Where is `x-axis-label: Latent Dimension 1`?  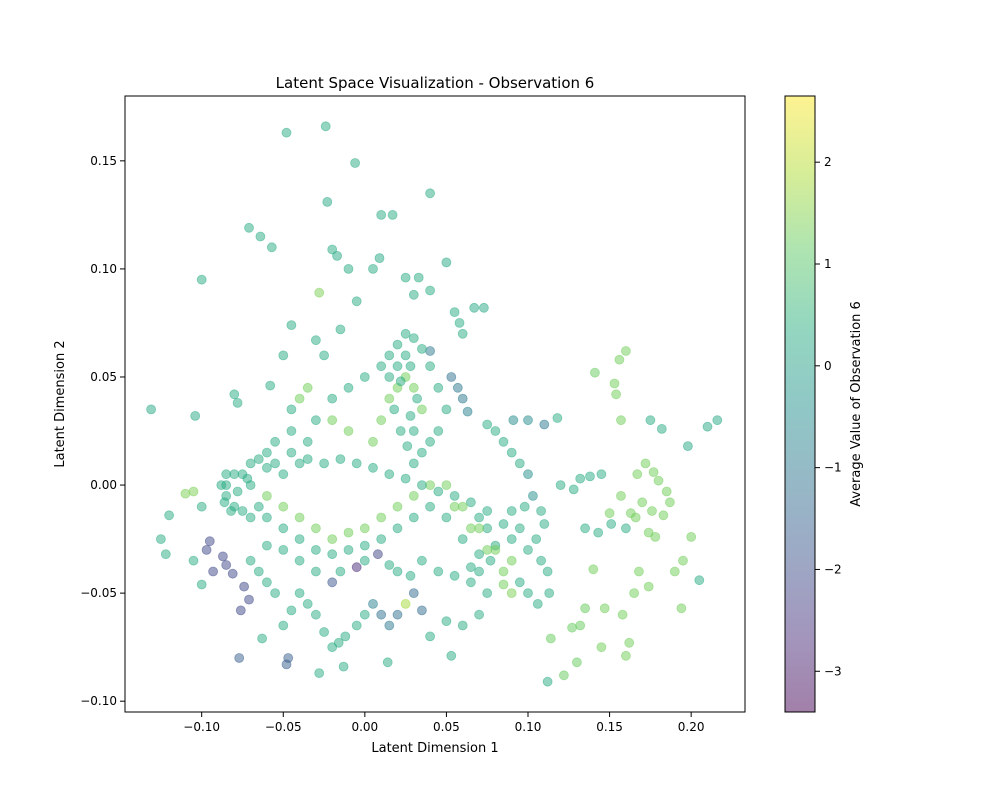 x-axis-label: Latent Dimension 1 is located at coordinates (434, 748).